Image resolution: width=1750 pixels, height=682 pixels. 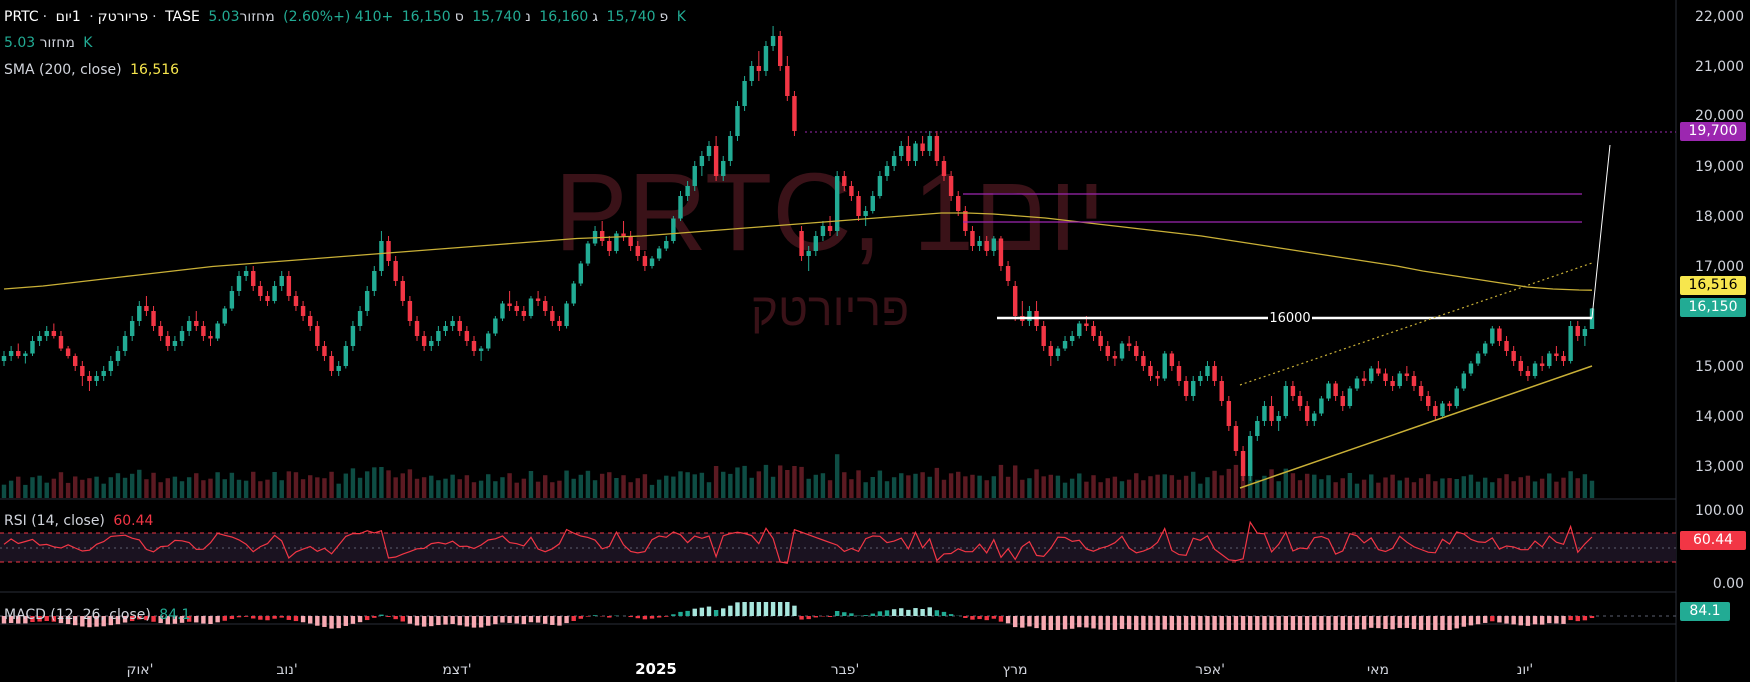 What do you see at coordinates (50, 43) in the screenshot?
I see `volume-legend: מחזור 5.03 K` at bounding box center [50, 43].